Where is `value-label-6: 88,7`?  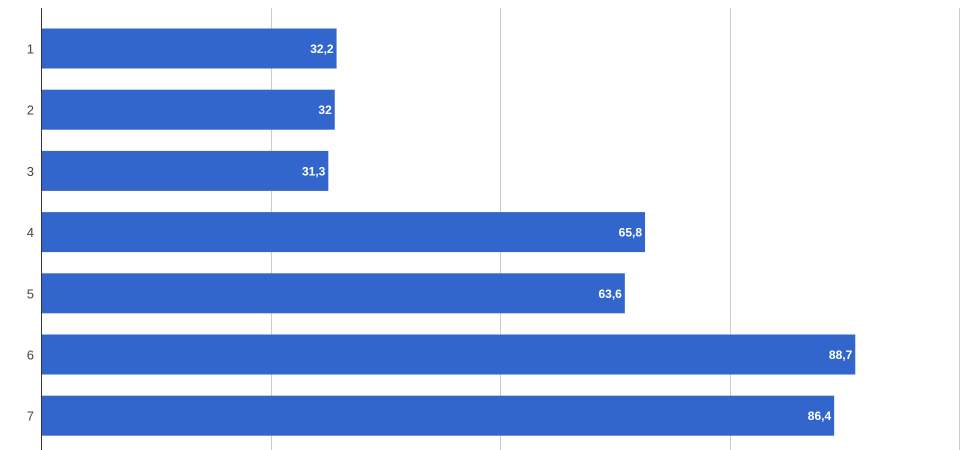 value-label-6: 88,7 is located at coordinates (841, 355).